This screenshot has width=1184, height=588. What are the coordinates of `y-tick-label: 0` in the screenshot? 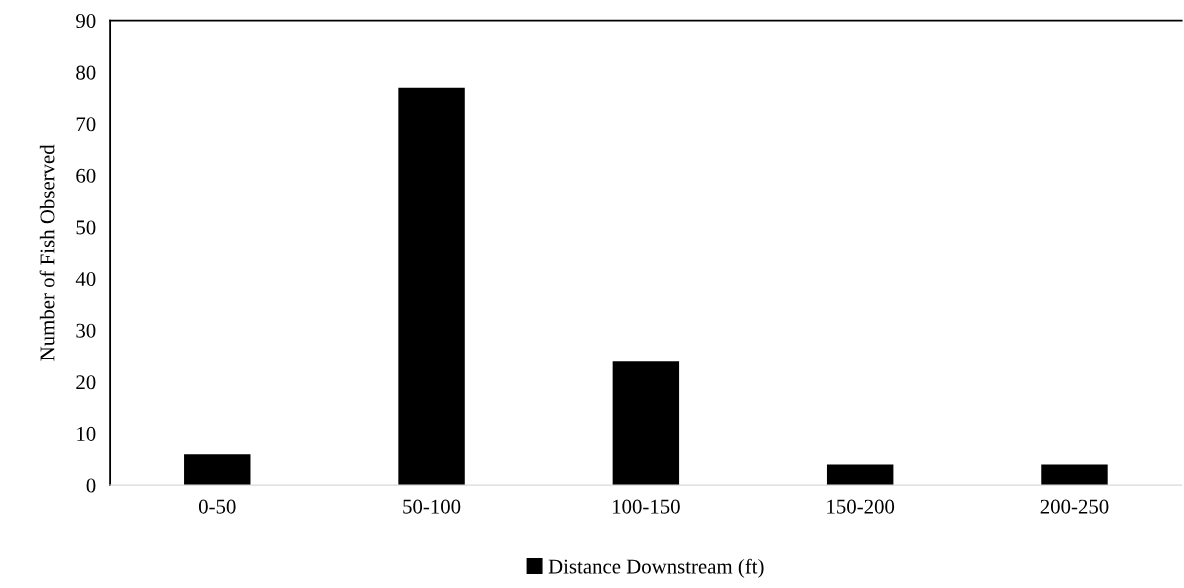 It's located at (91, 485).